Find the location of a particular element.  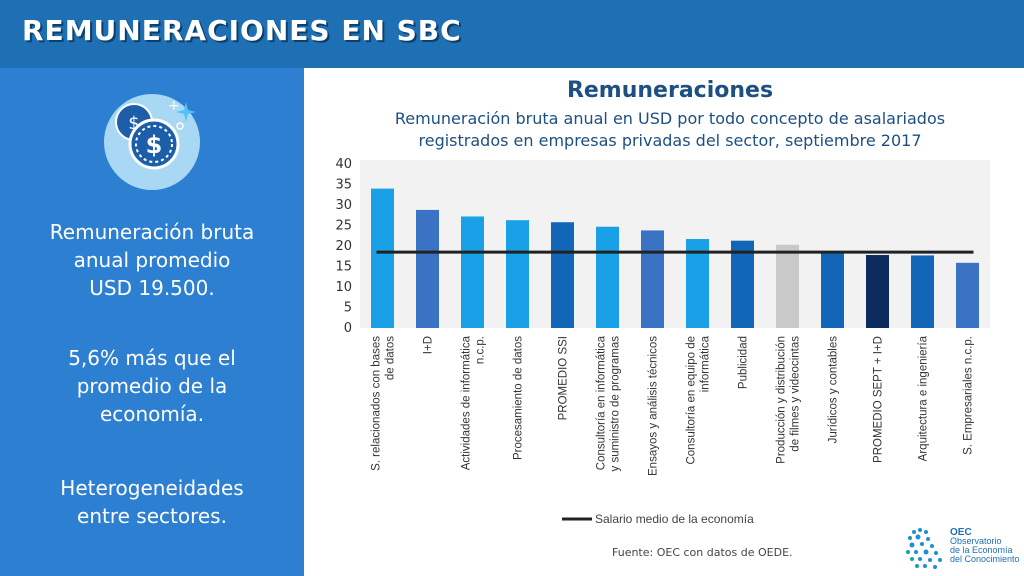

sidebar-line: Remuneración bruta is located at coordinates (152, 232).